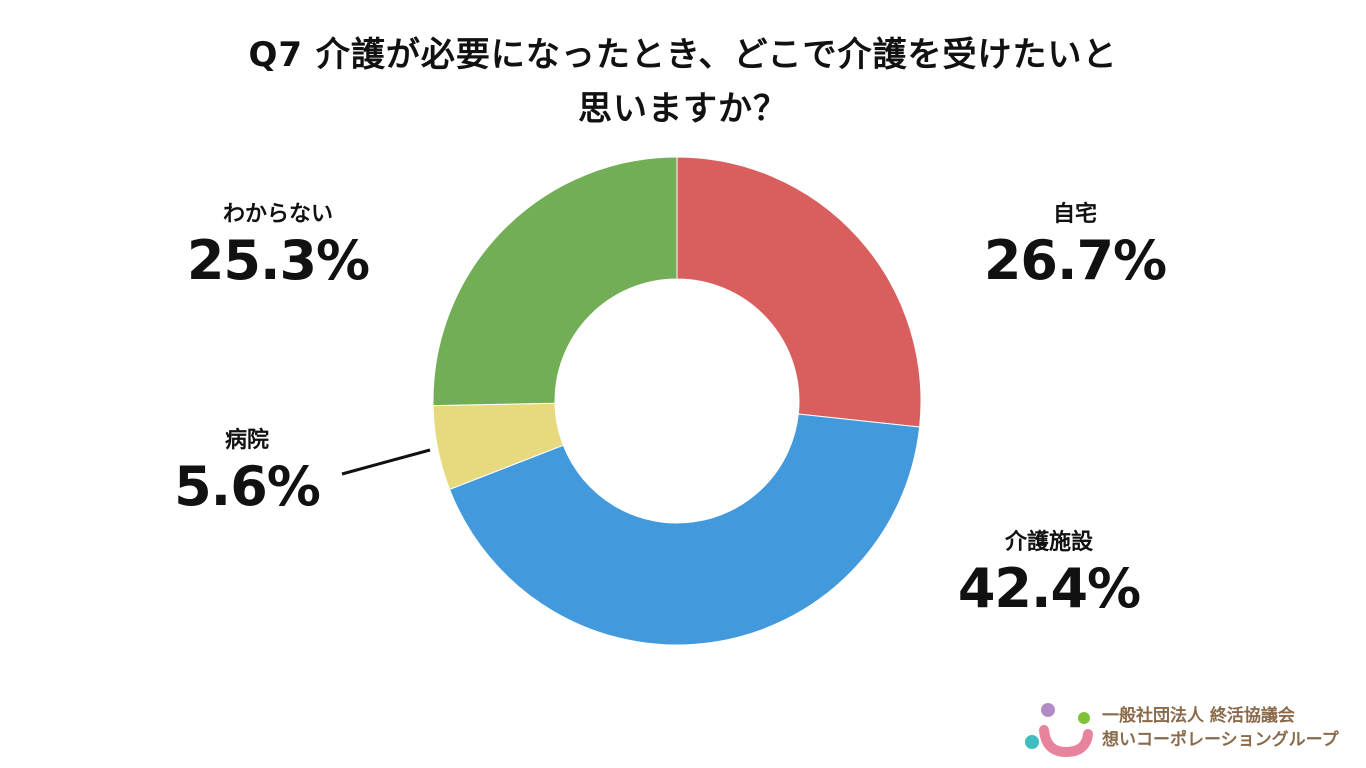 Image resolution: width=1366 pixels, height=768 pixels. Describe the element at coordinates (683, 82) in the screenshot. I see `chart-title: Q7 介護が必要になったとき、どこで介護を受けたいと 思いますか？` at that location.